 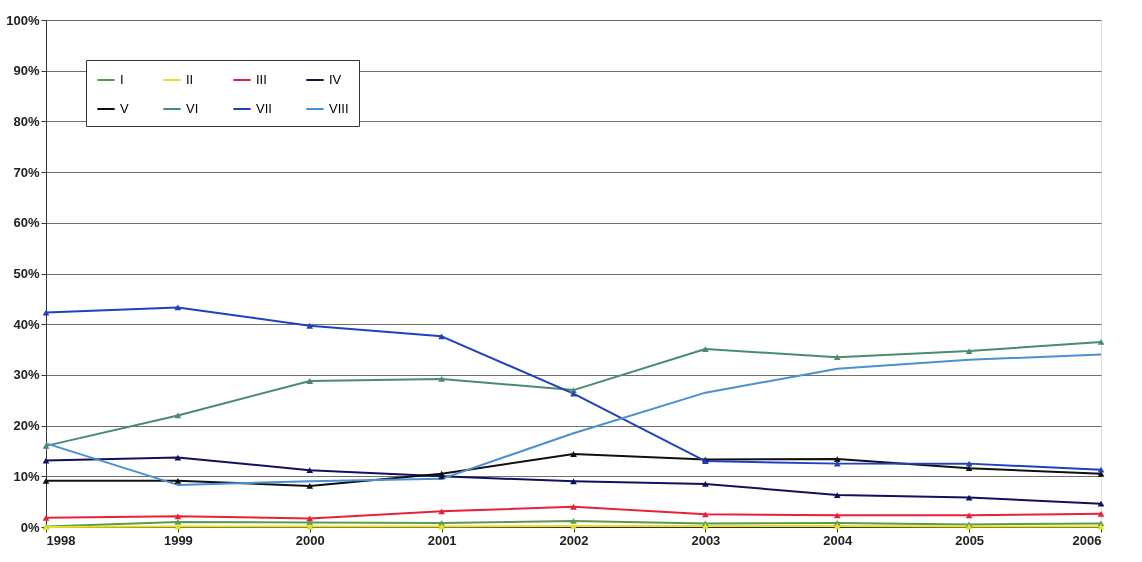 What do you see at coordinates (26, 426) in the screenshot?
I see `y-tick-label: 20%` at bounding box center [26, 426].